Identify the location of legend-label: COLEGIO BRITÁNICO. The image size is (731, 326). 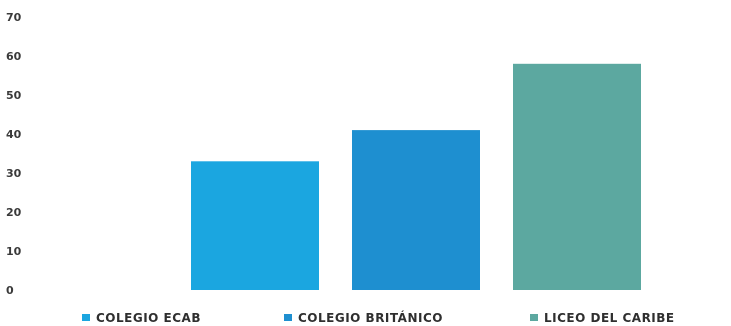
(370, 317).